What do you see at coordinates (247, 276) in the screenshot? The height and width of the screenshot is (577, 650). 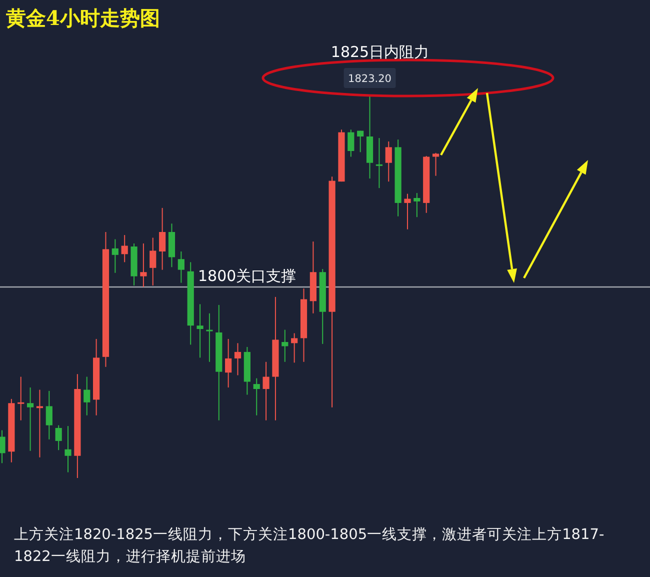 I see `ref-line-label: 1800关口支撑` at bounding box center [247, 276].